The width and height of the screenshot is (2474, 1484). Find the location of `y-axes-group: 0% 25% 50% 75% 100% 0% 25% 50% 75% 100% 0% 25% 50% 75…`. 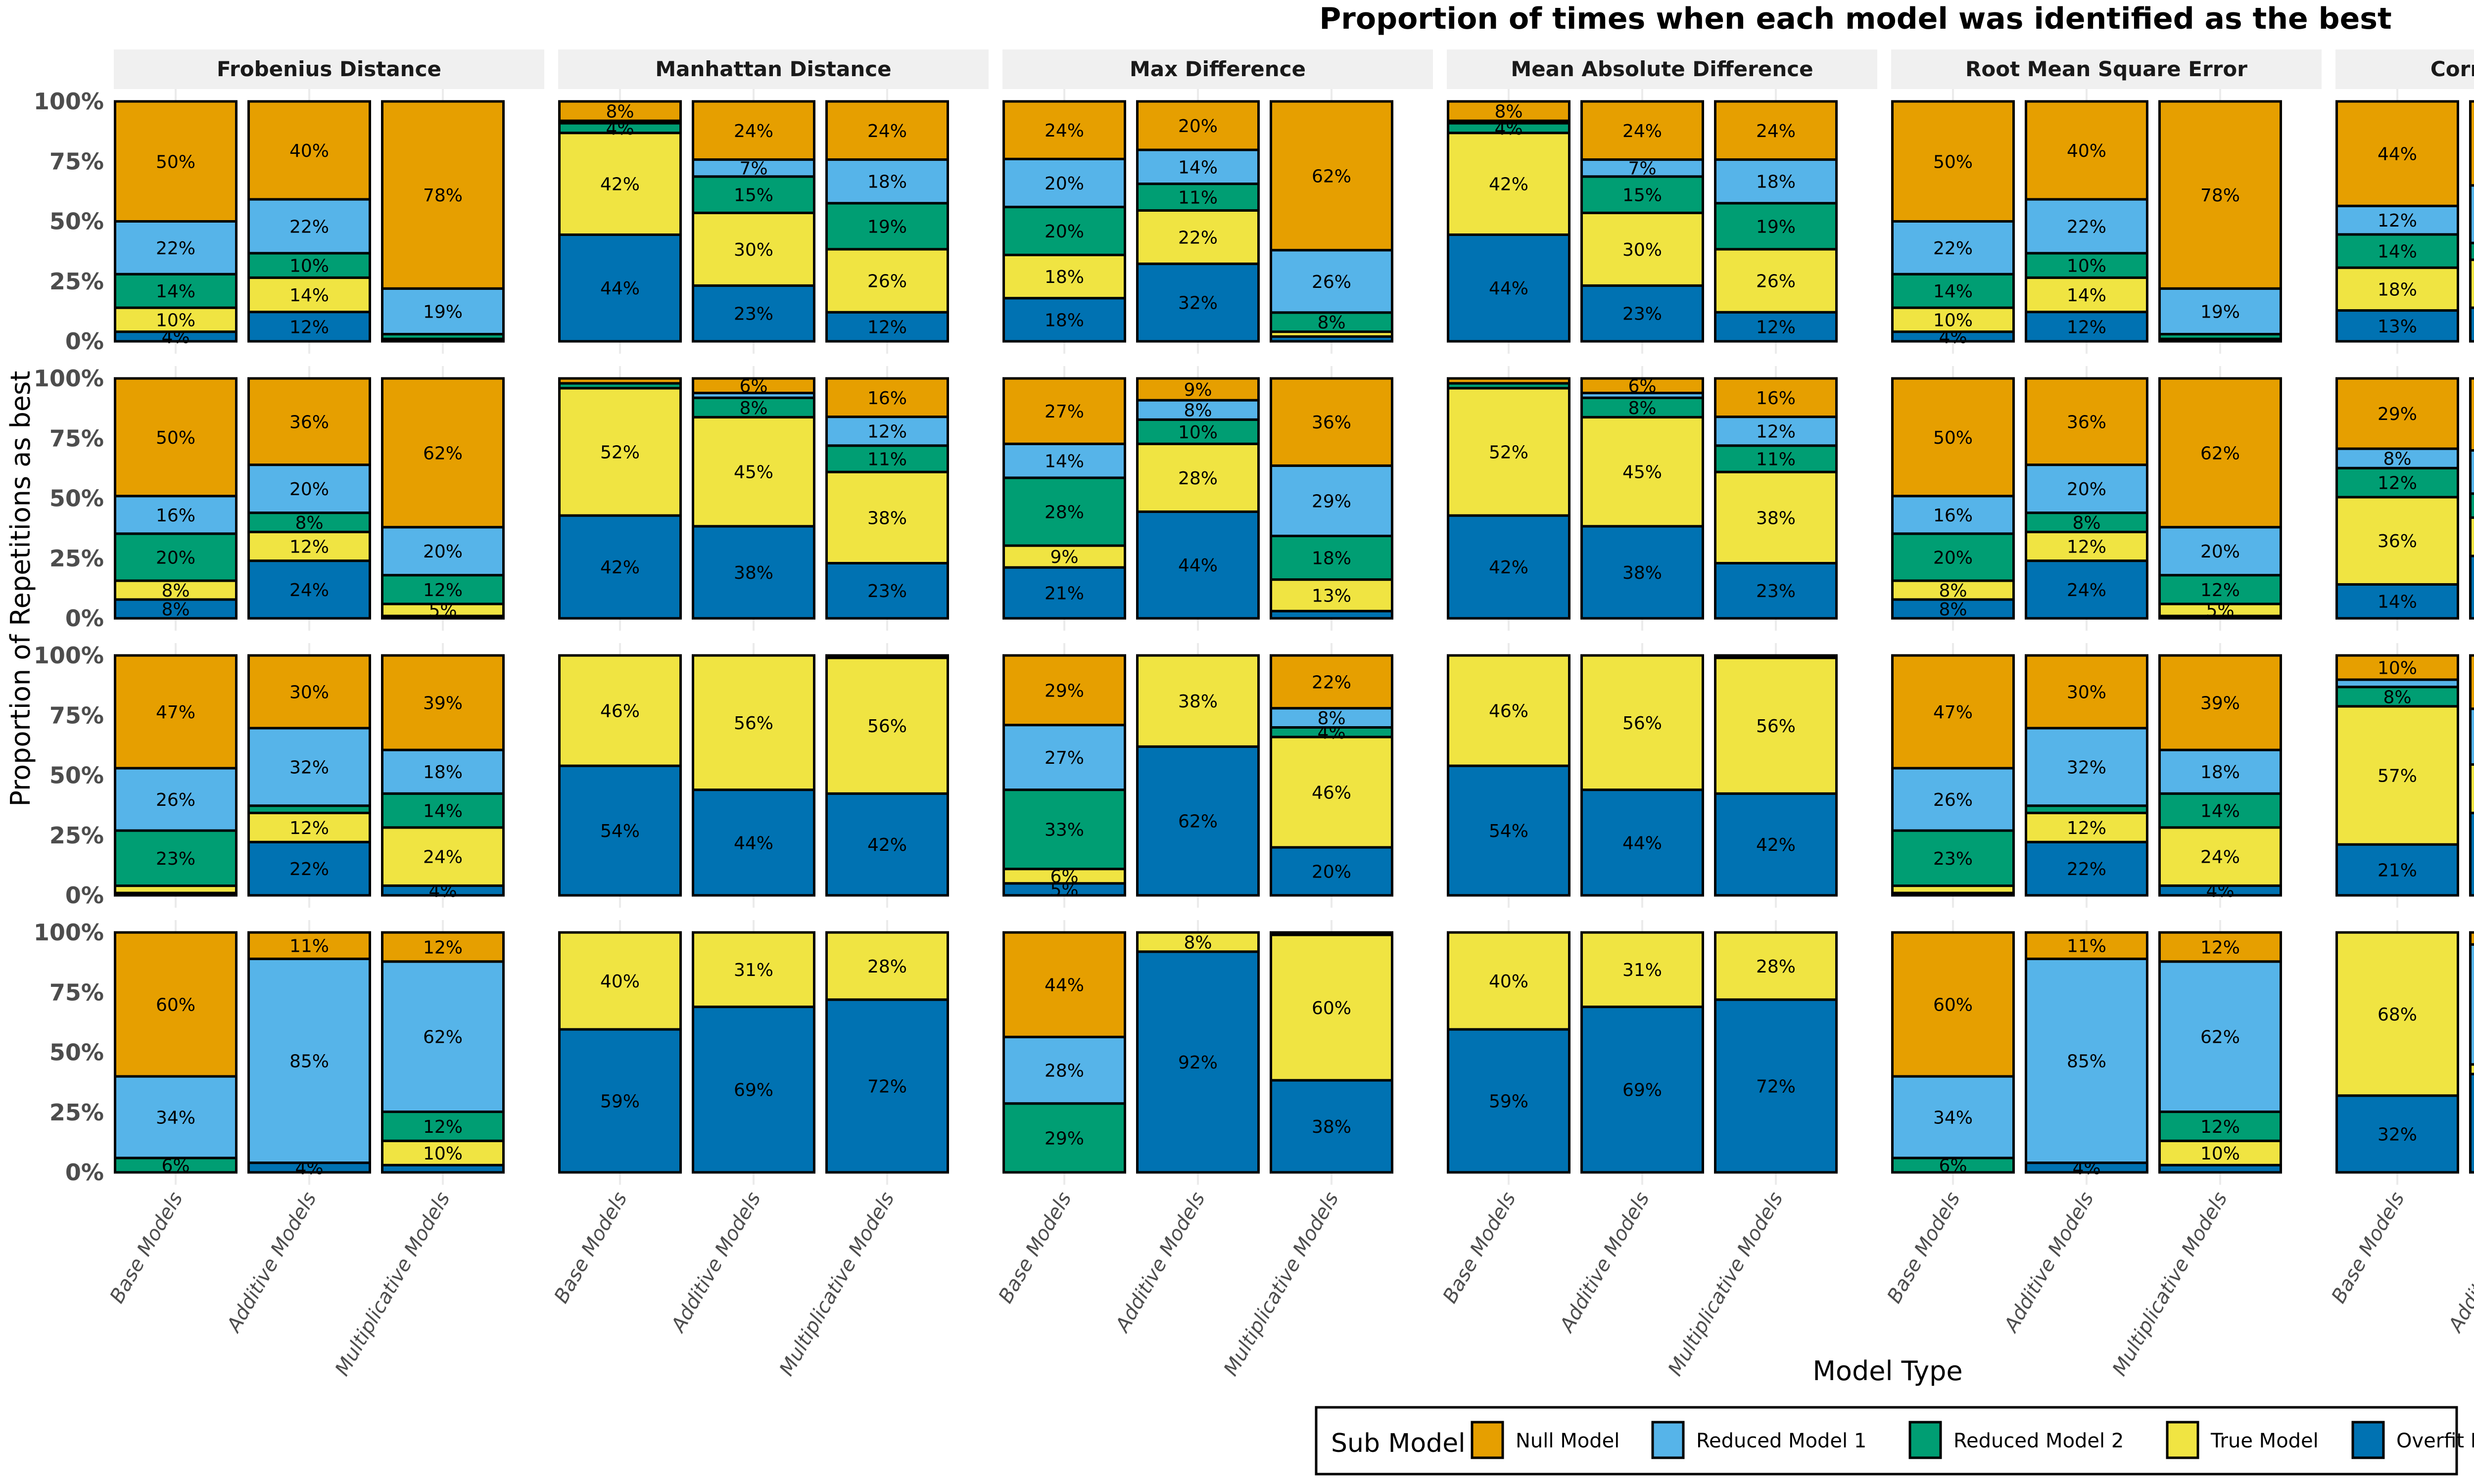

y-axes-group: 0% 25% 50% 75% 100% 0% 25% 50% 75% 100% 0% 25% 50% 75… is located at coordinates (69, 637).